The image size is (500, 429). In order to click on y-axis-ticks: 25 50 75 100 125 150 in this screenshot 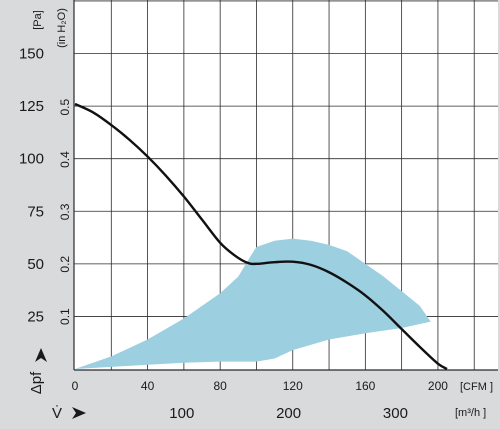, I will do `click(31, 186)`.